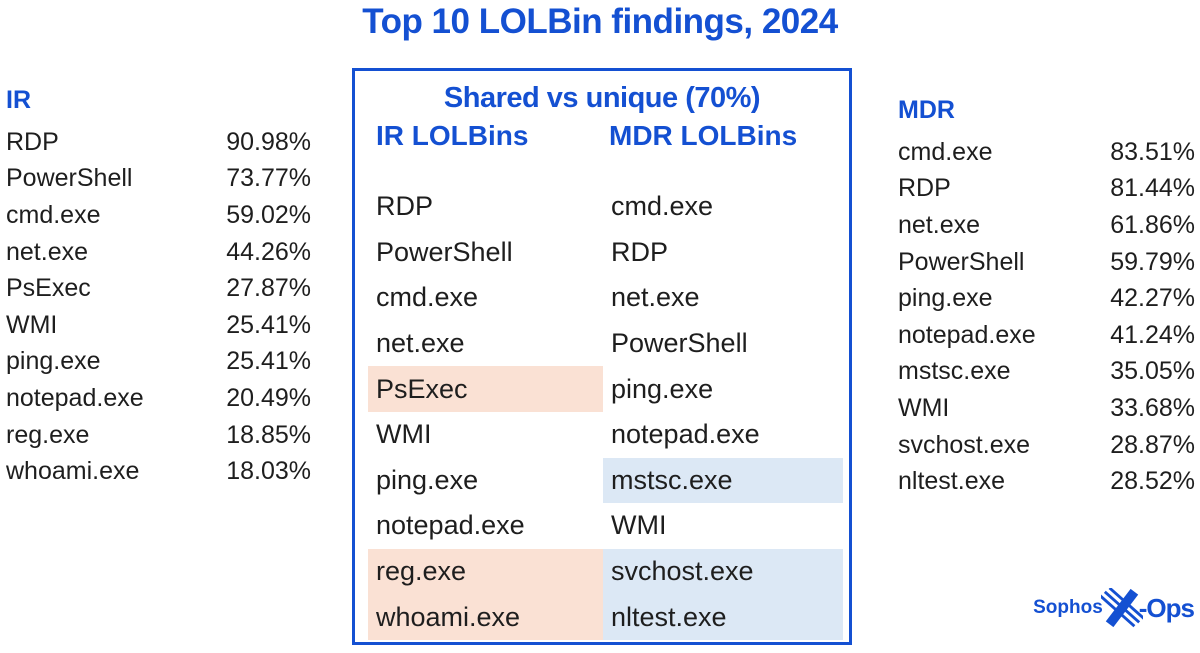 The width and height of the screenshot is (1200, 653). I want to click on x-cross-icon, so click(1121, 608).